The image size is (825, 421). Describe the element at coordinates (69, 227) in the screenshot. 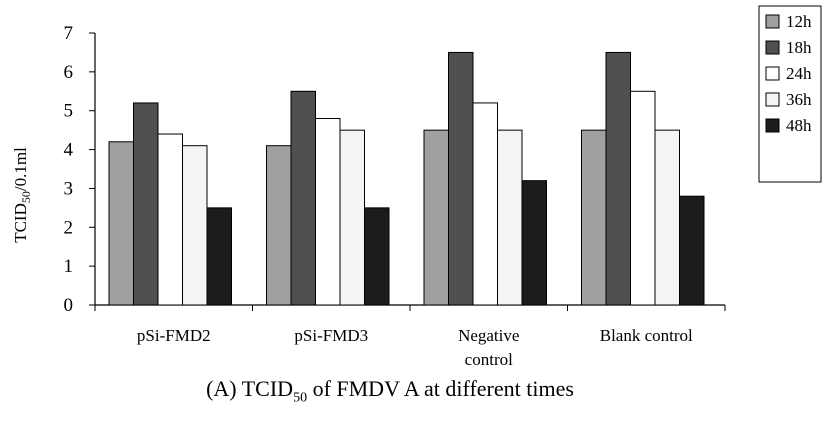

I see `y-tick-label: 2` at that location.